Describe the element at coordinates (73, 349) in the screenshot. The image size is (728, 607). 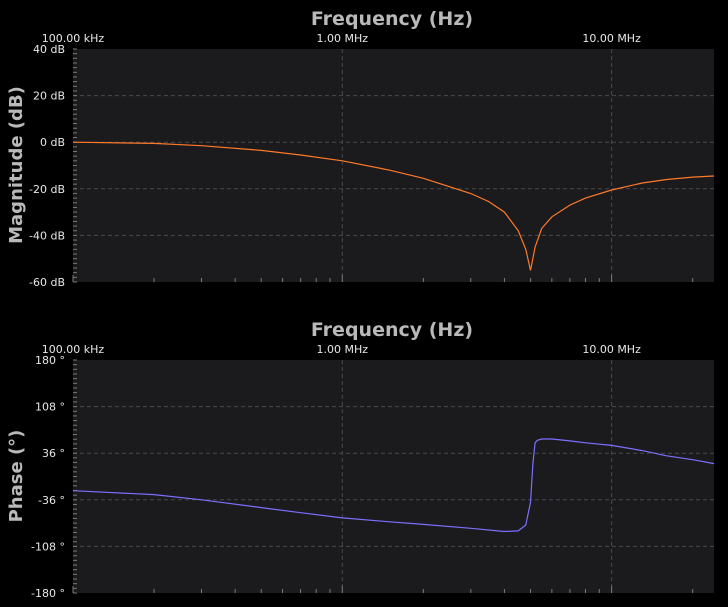
I see `phase-x-tick-label: 100.00 kHz` at that location.